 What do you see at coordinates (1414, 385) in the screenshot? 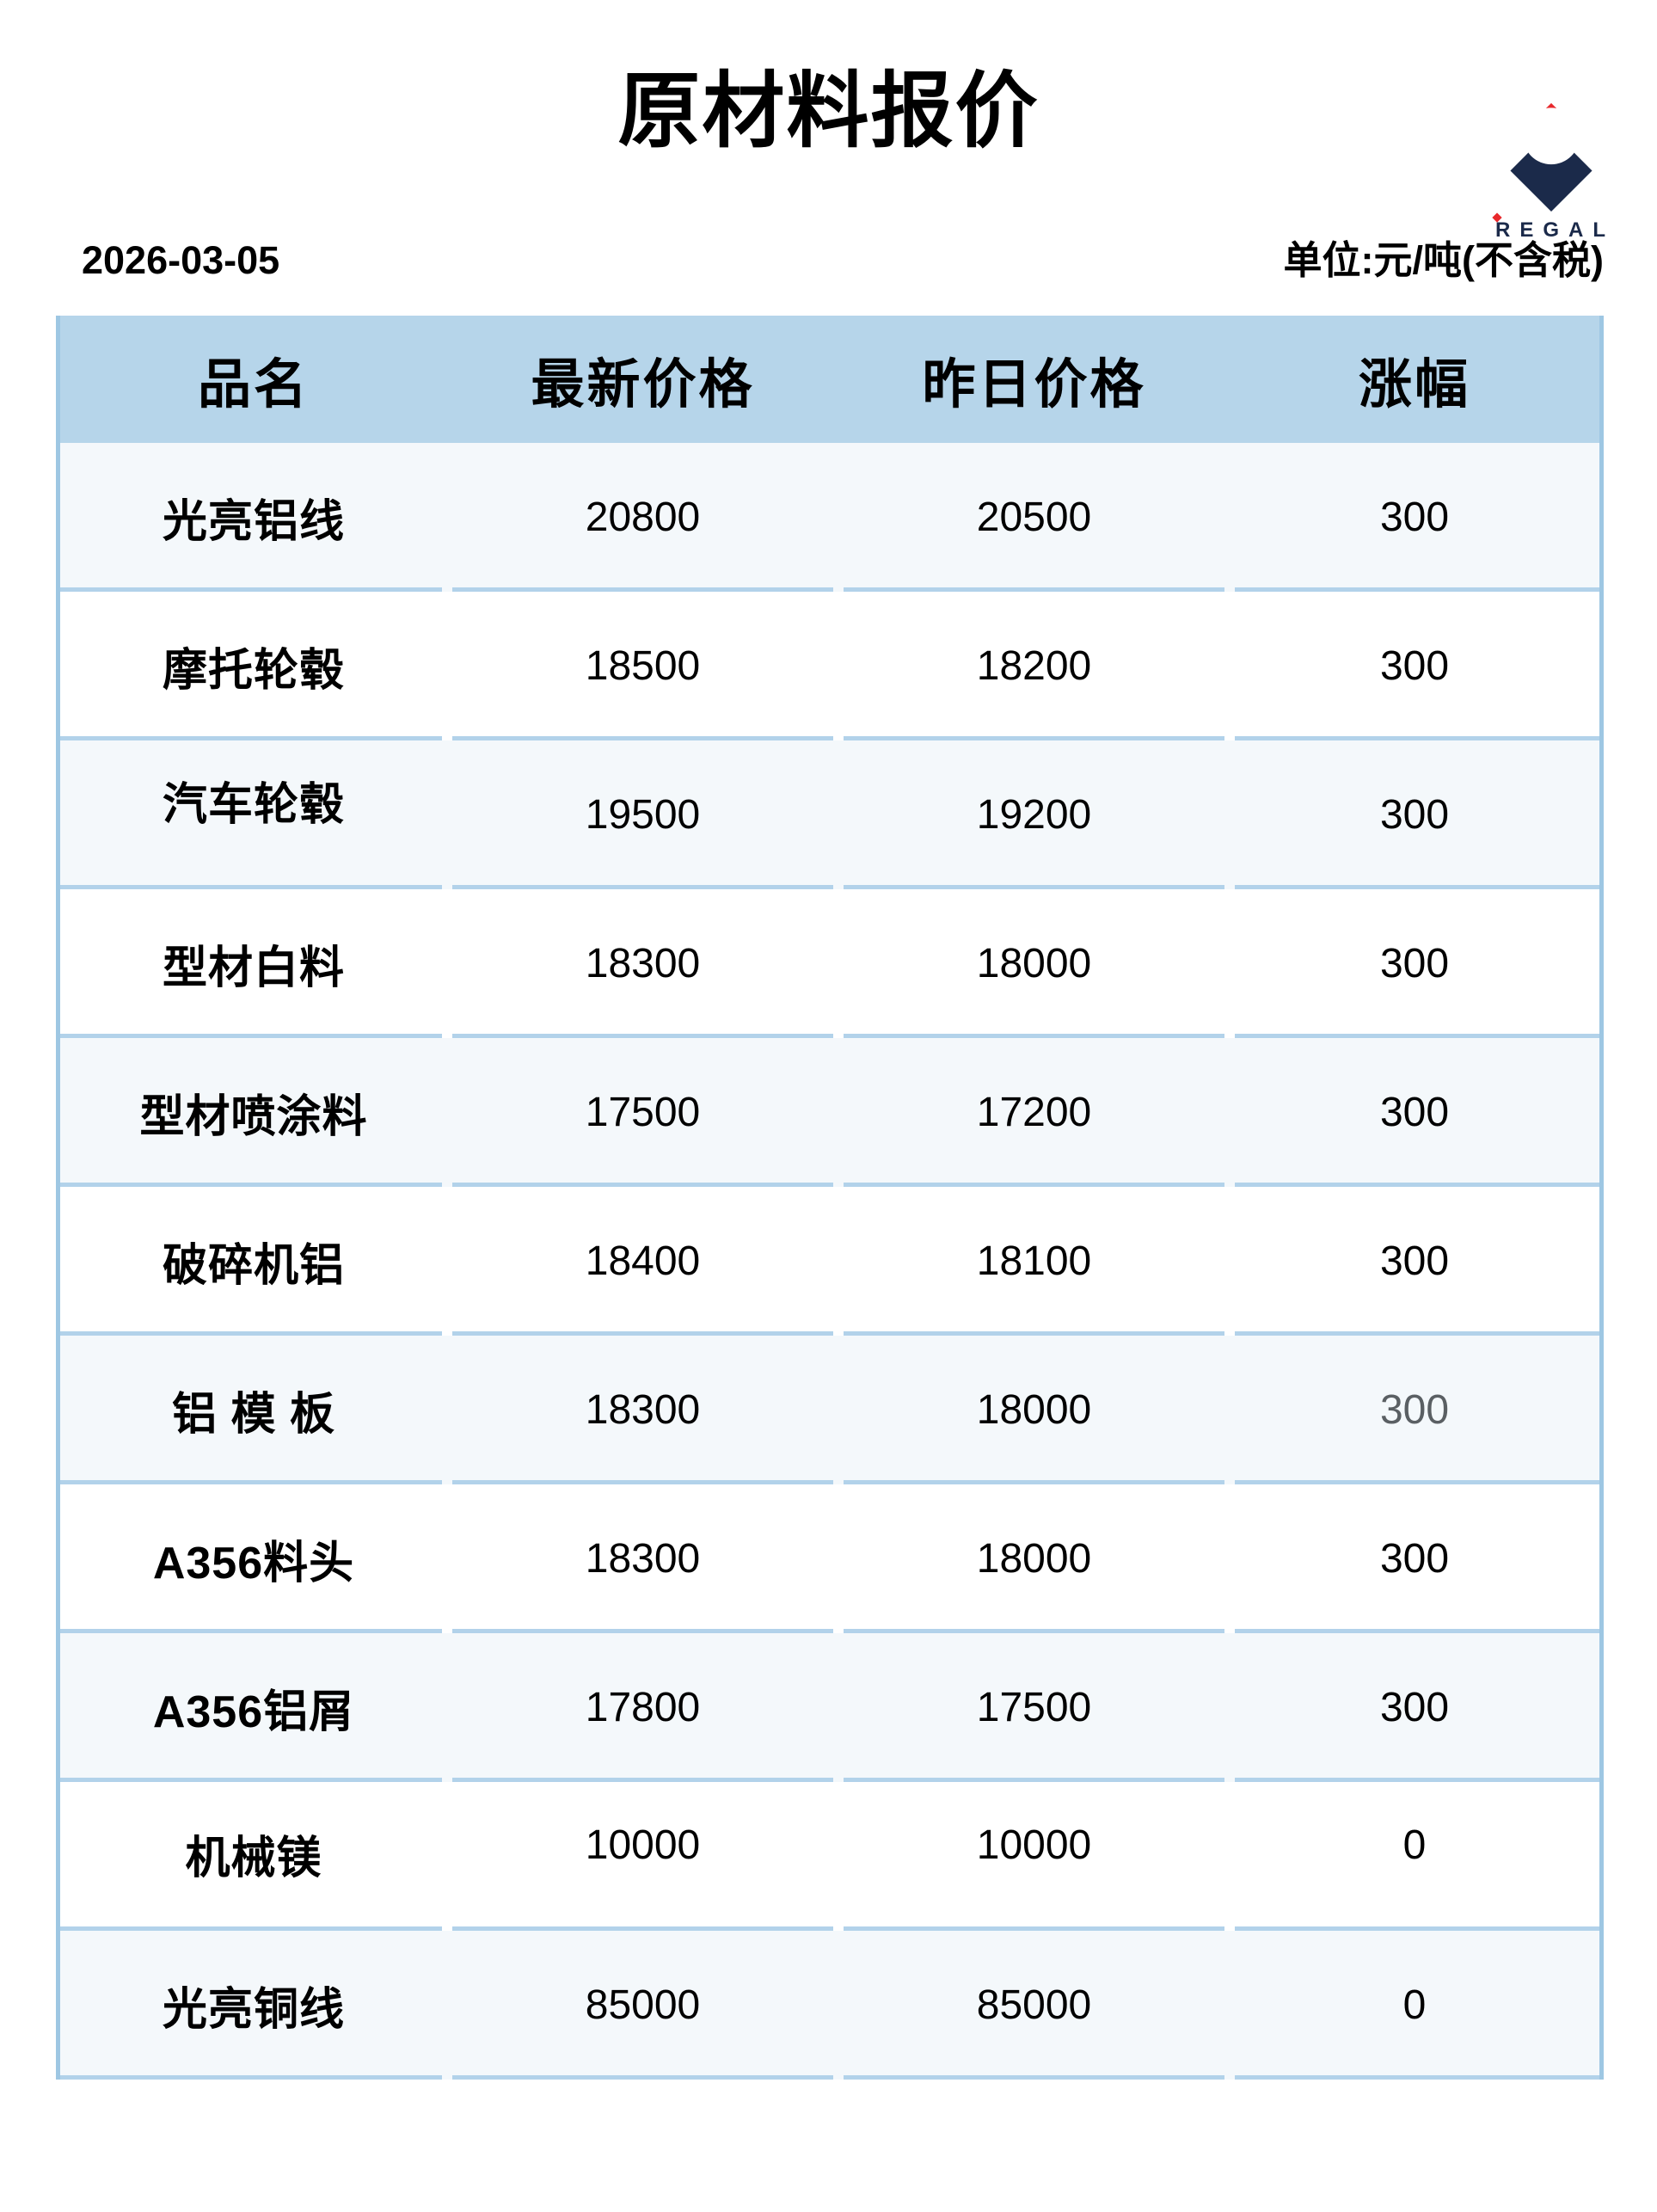
I see `column-header-change: 涨幅` at bounding box center [1414, 385].